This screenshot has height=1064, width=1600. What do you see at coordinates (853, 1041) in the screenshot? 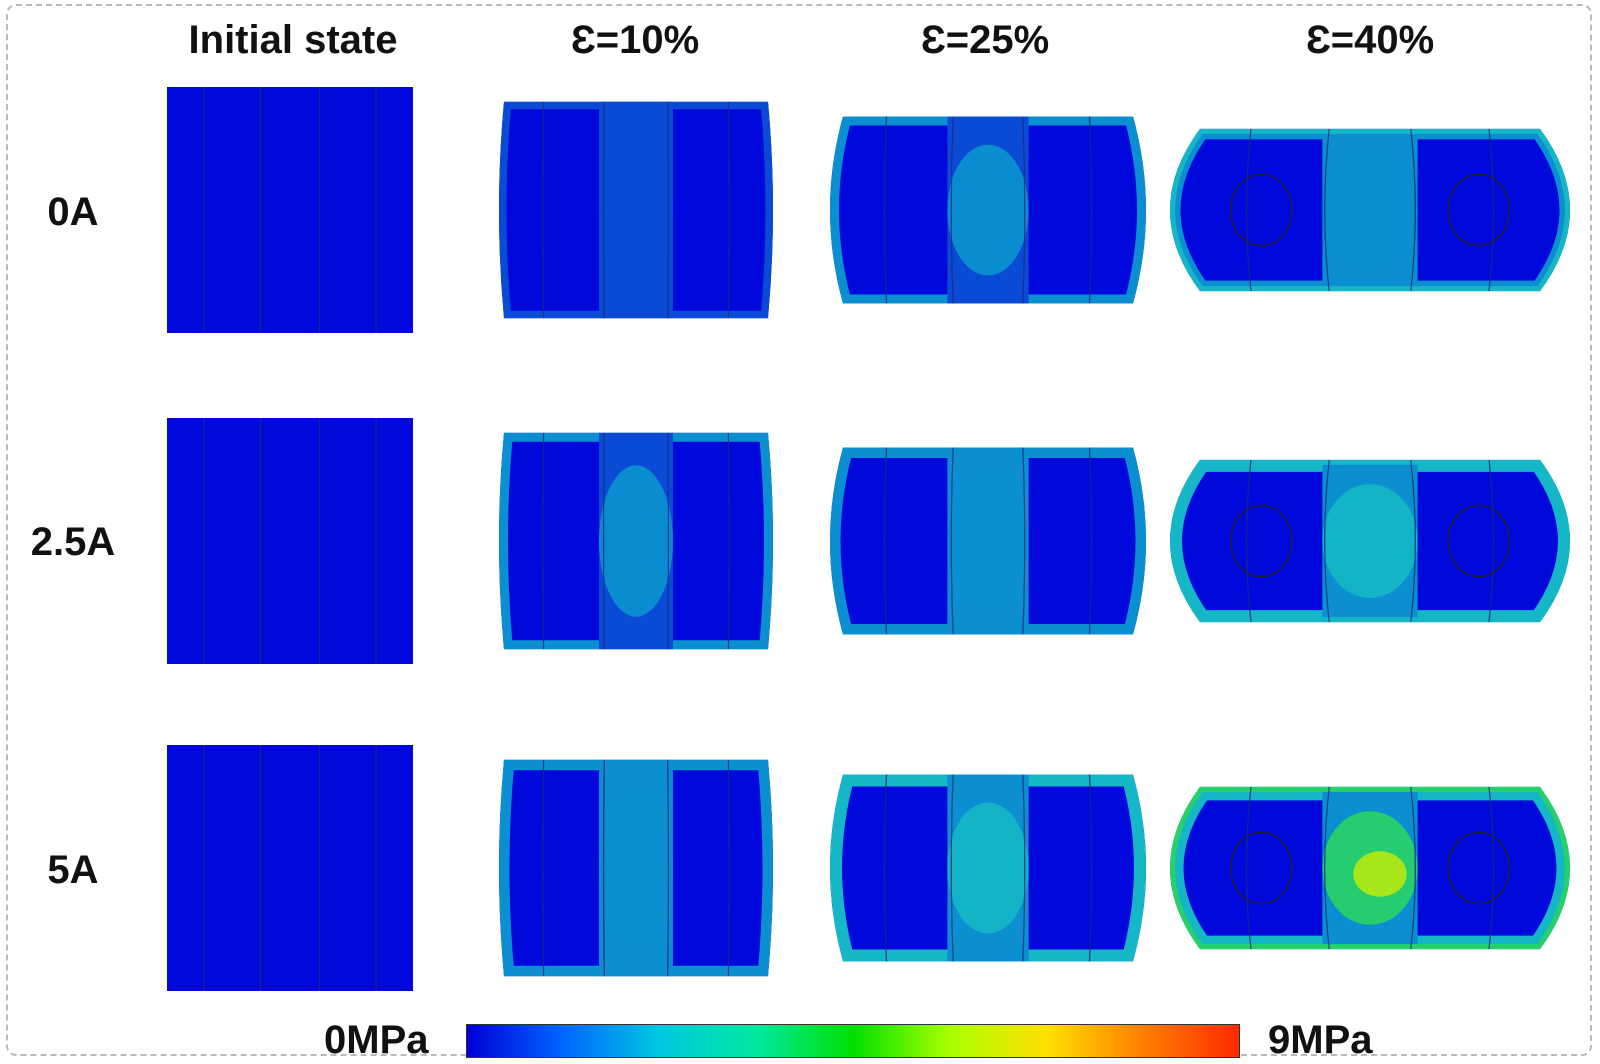
I see `stress-colorbar` at bounding box center [853, 1041].